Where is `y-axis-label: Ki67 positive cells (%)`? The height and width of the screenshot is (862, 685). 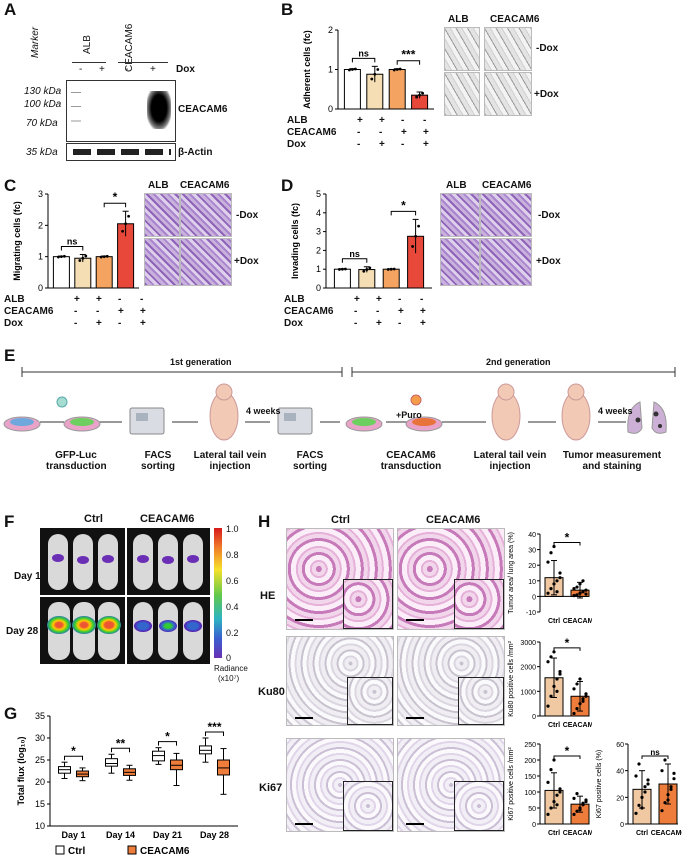
y-axis-label: Ki67 positive cells (%) is located at coordinates (599, 784).